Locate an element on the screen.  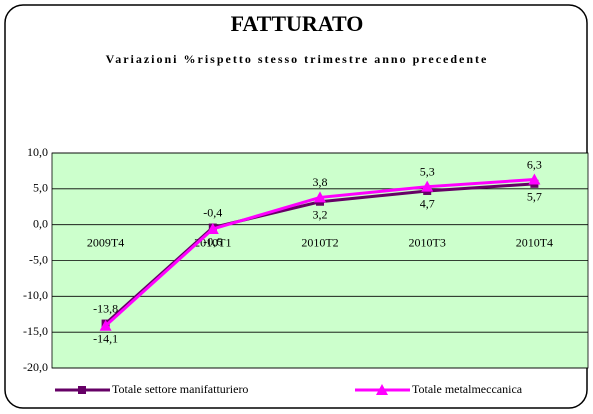
data-label: 5,7 is located at coordinates (534, 197).